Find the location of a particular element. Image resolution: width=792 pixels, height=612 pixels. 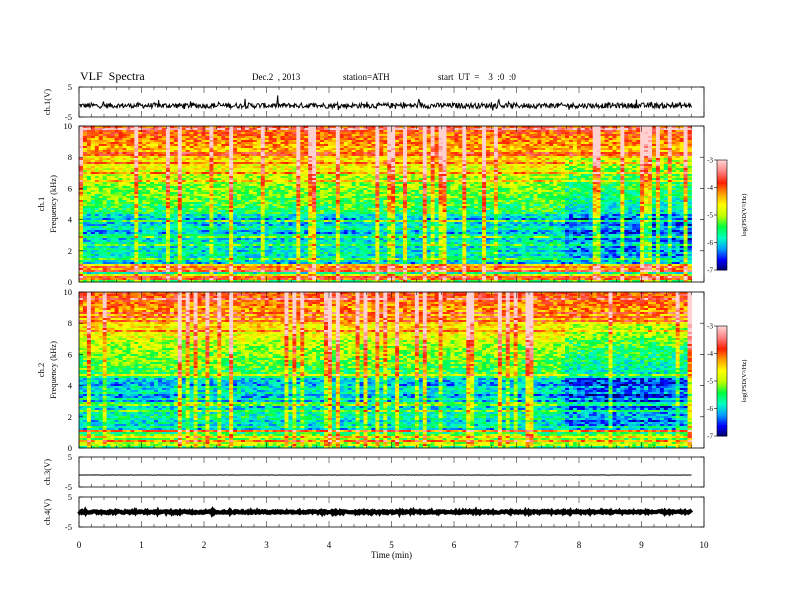

x-tick-label: 1 is located at coordinates (141, 545).